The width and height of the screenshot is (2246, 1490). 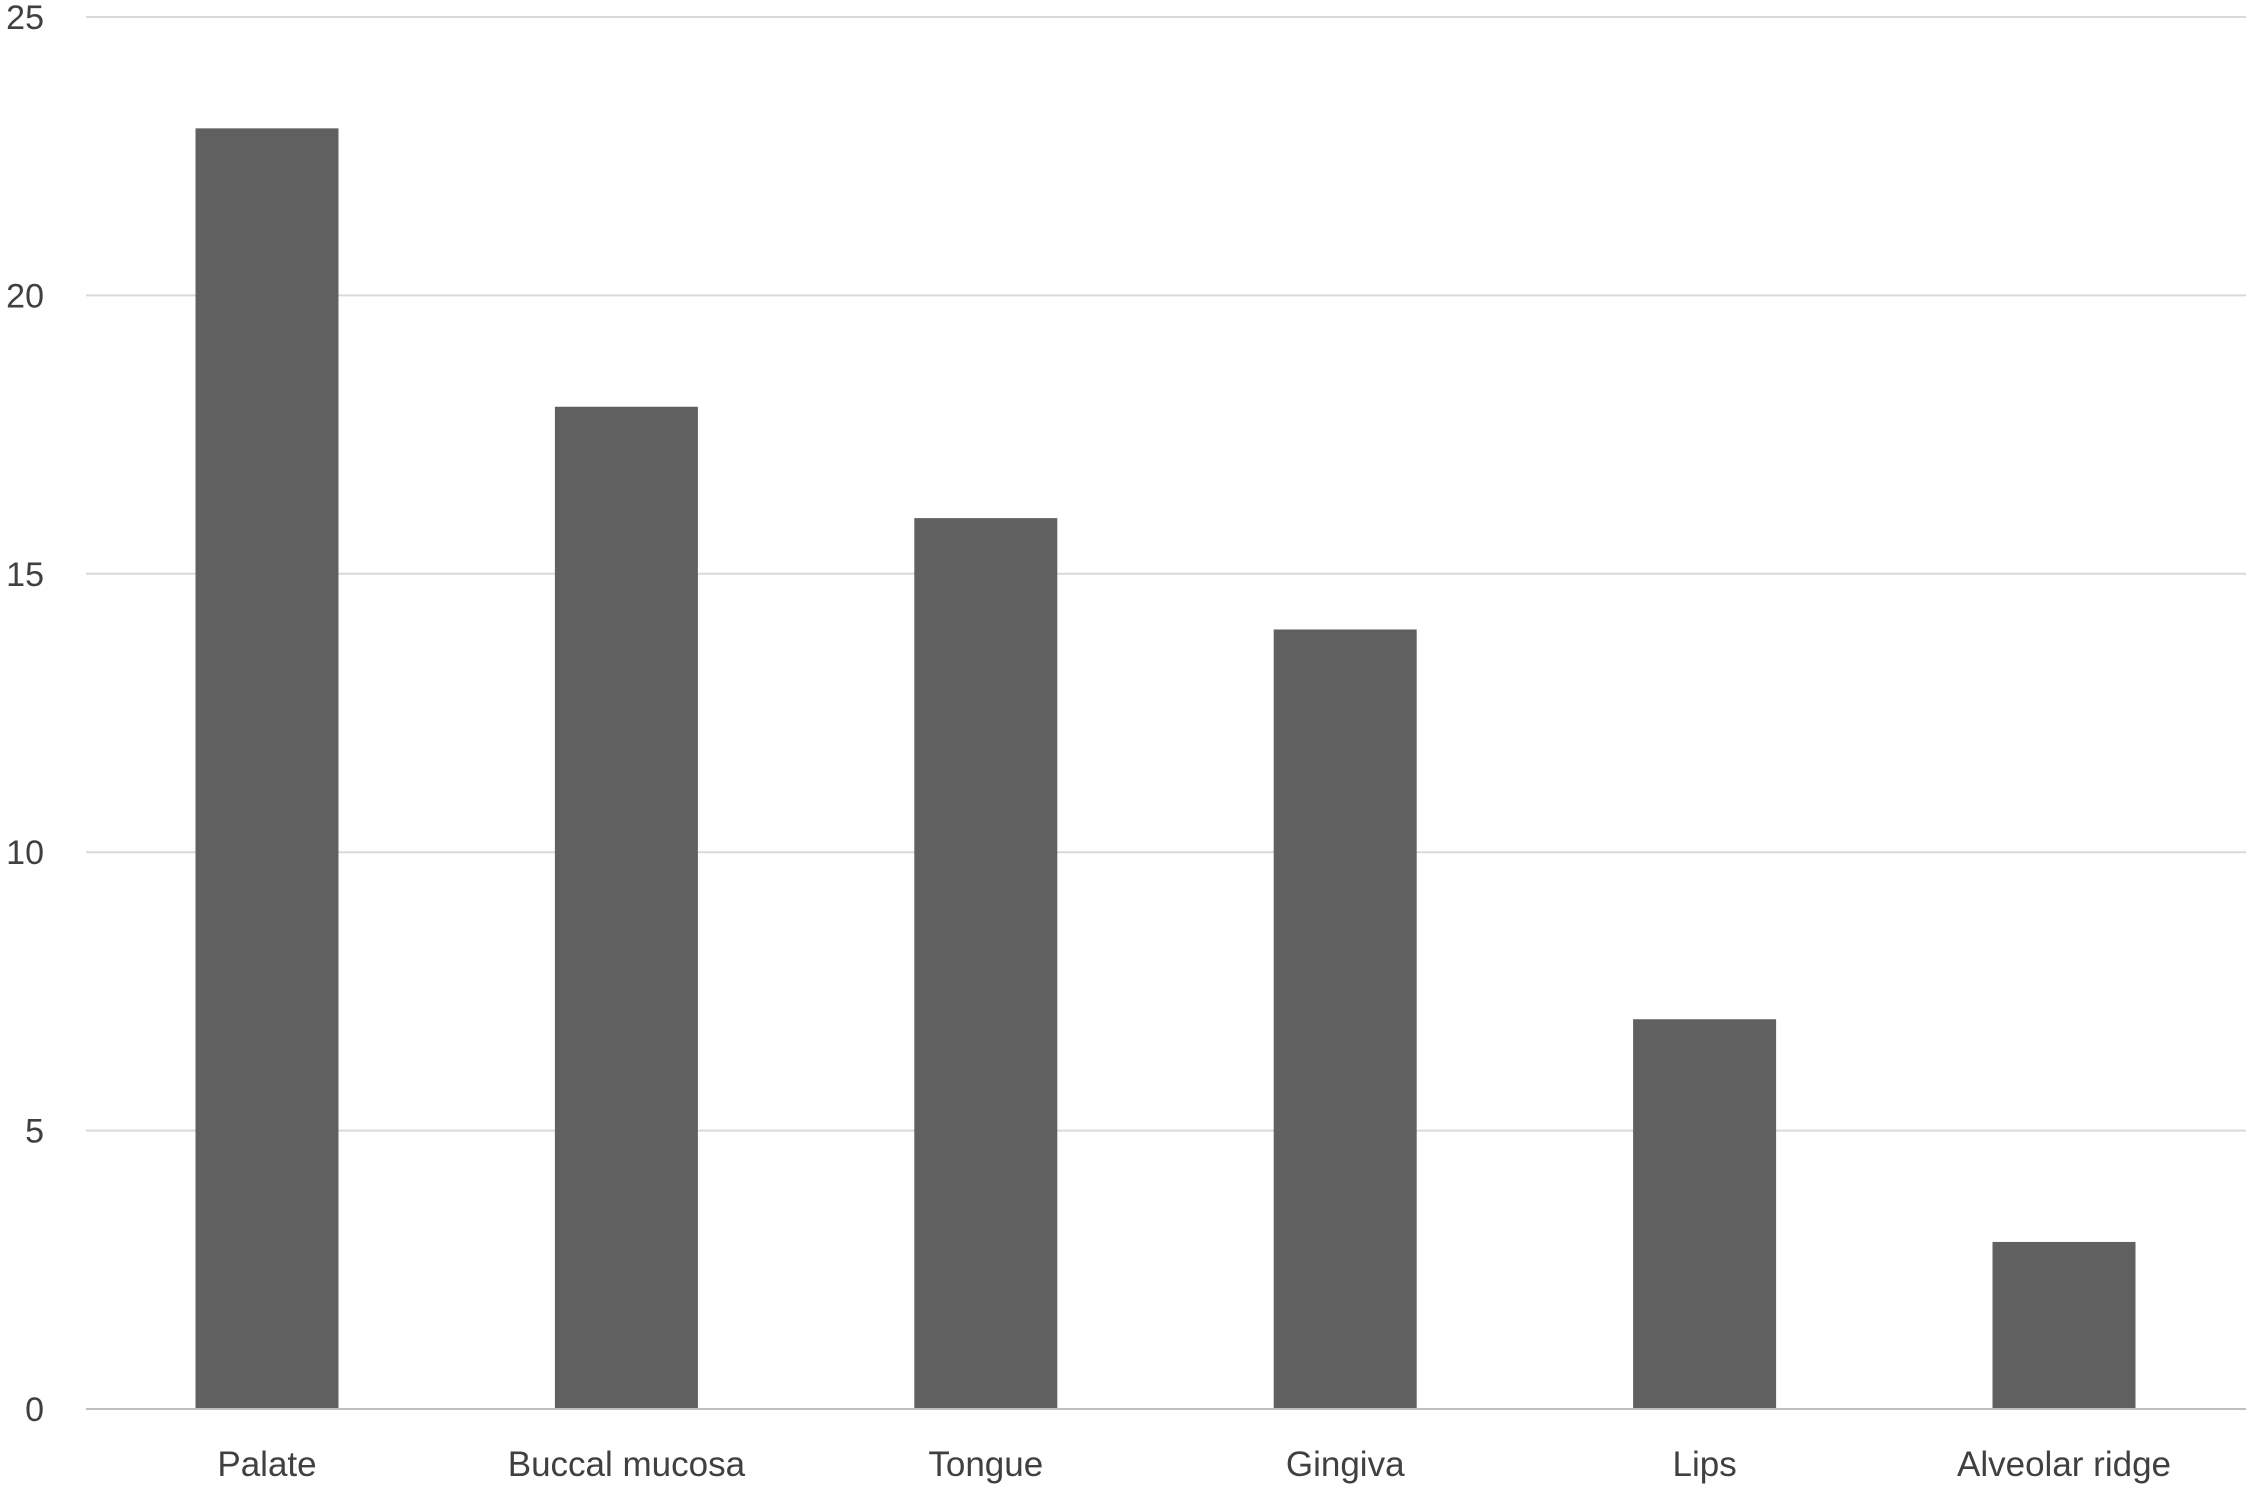 What do you see at coordinates (25, 296) in the screenshot?
I see `y-tick-label: 20` at bounding box center [25, 296].